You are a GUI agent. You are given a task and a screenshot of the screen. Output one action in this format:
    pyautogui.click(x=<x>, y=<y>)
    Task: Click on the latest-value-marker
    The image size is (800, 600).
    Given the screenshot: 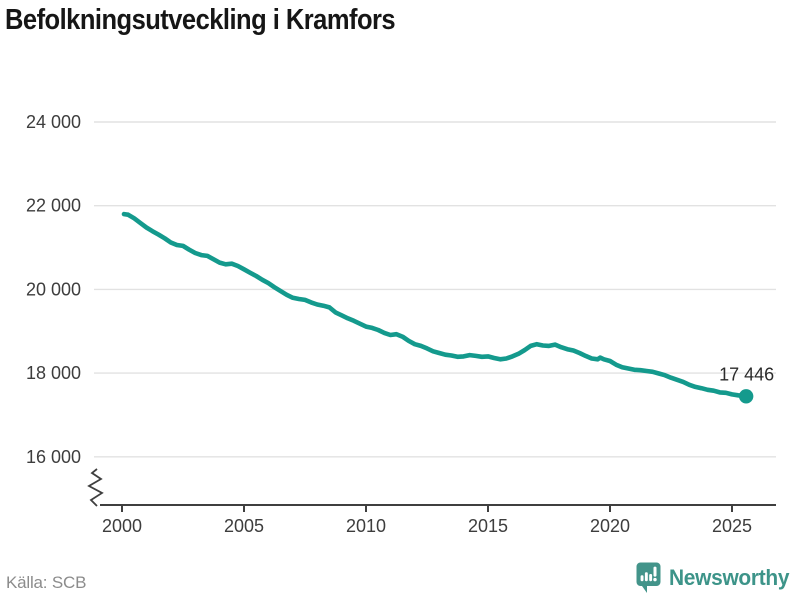 What is the action you would take?
    pyautogui.click(x=746, y=396)
    